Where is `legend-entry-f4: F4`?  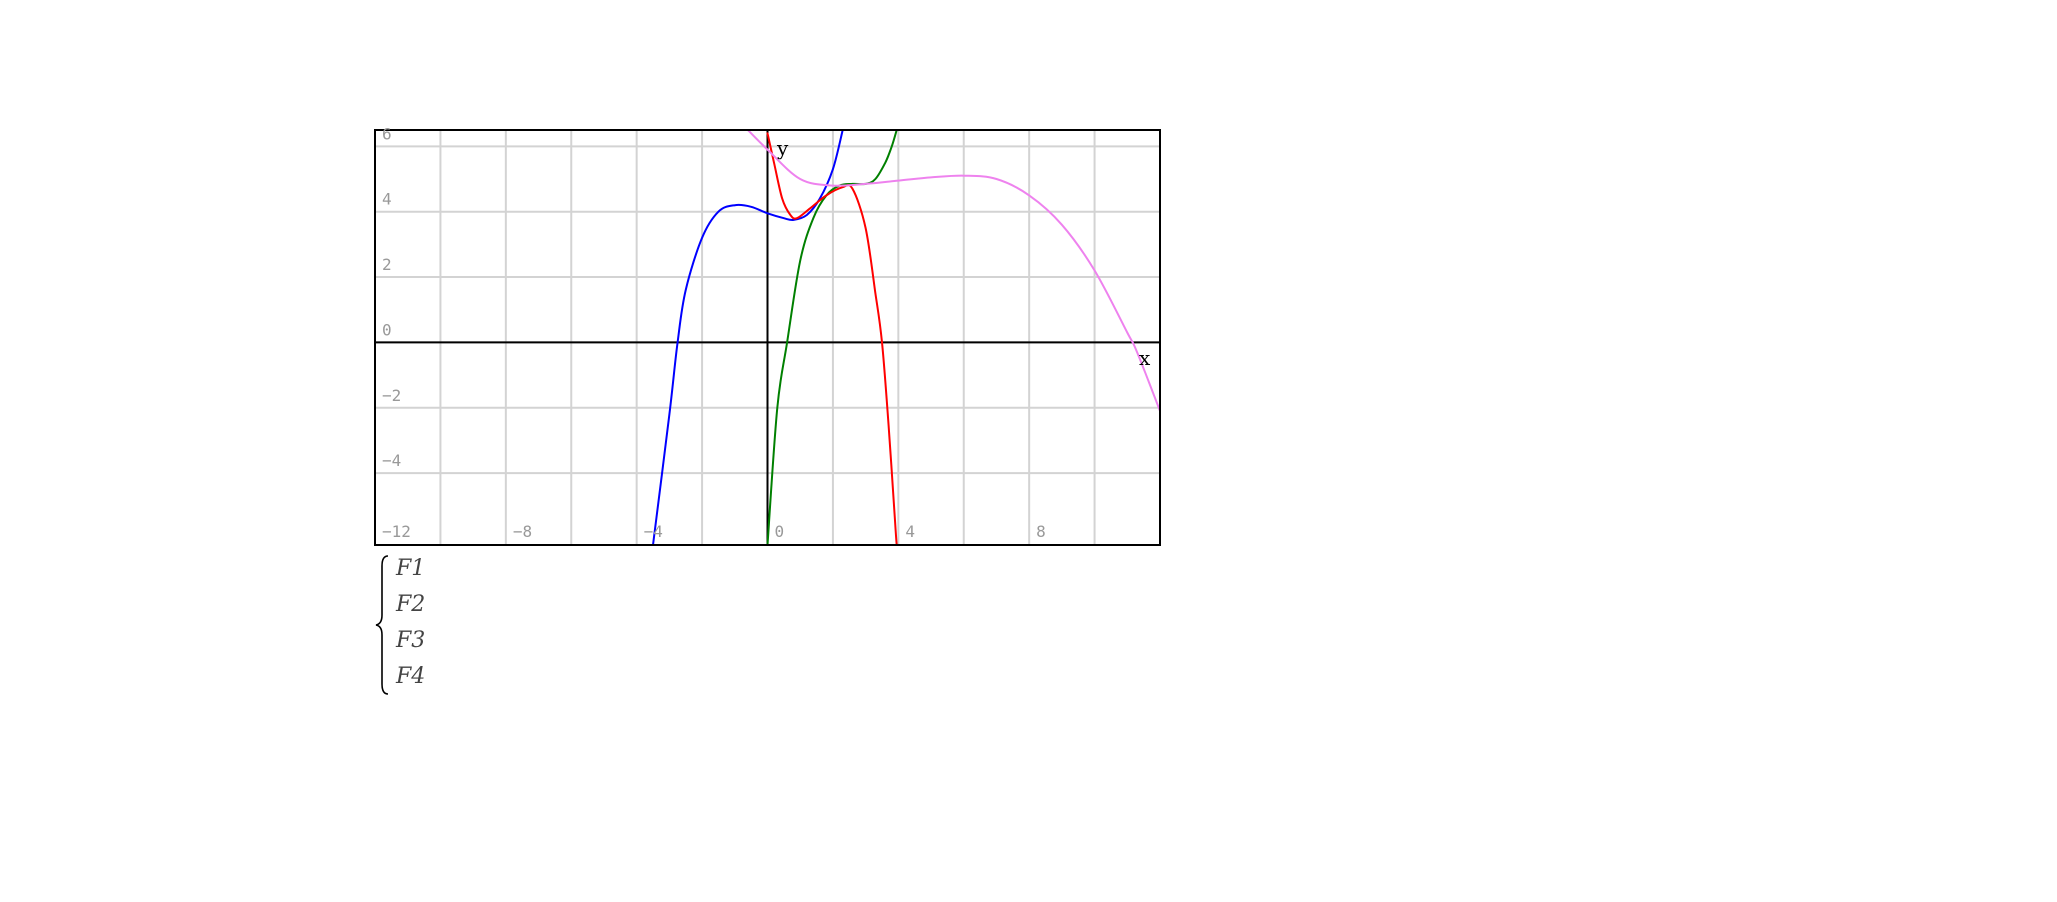
legend-entry-f4: F4 is located at coordinates (410, 676).